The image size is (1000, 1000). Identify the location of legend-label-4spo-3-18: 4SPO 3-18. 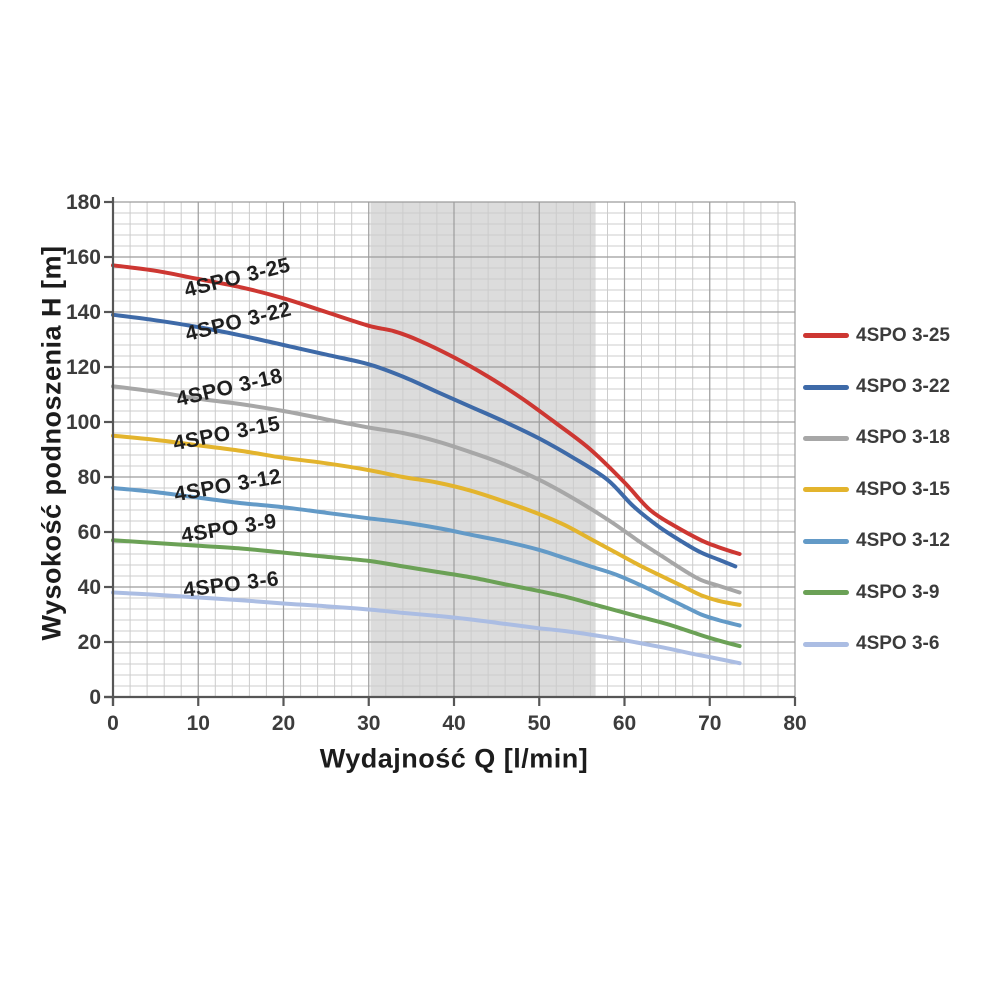
(903, 438).